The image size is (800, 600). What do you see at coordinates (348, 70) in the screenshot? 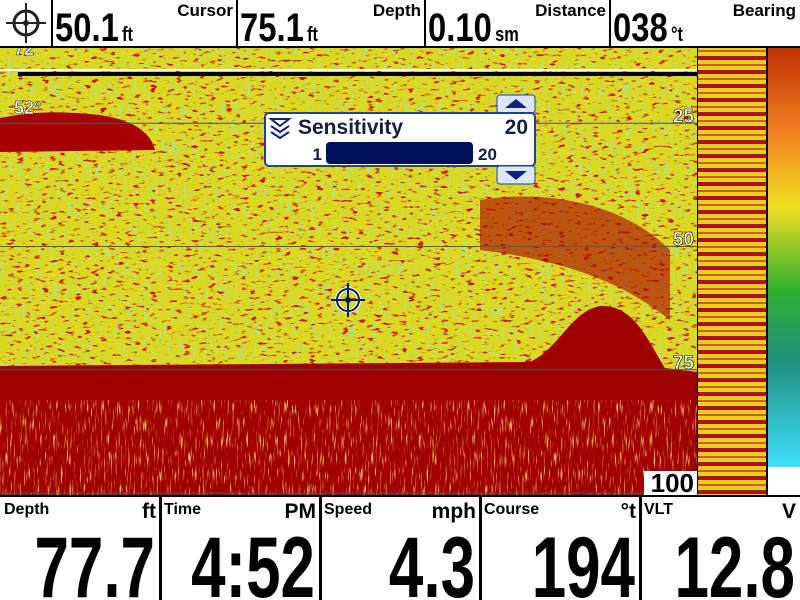
I see `surface-line` at bounding box center [348, 70].